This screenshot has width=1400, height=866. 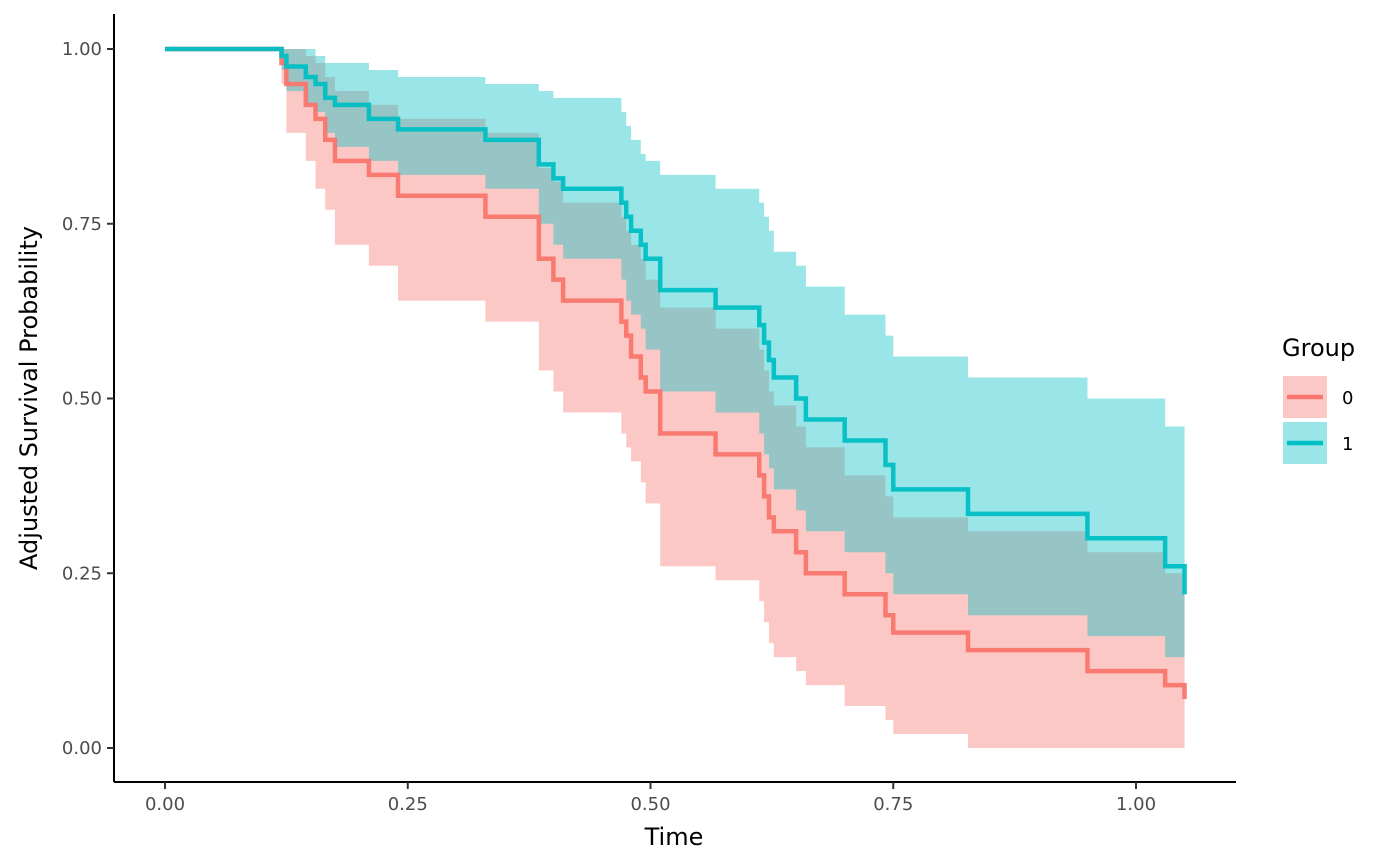 I want to click on legend: Group 0 1, so click(x=1318, y=399).